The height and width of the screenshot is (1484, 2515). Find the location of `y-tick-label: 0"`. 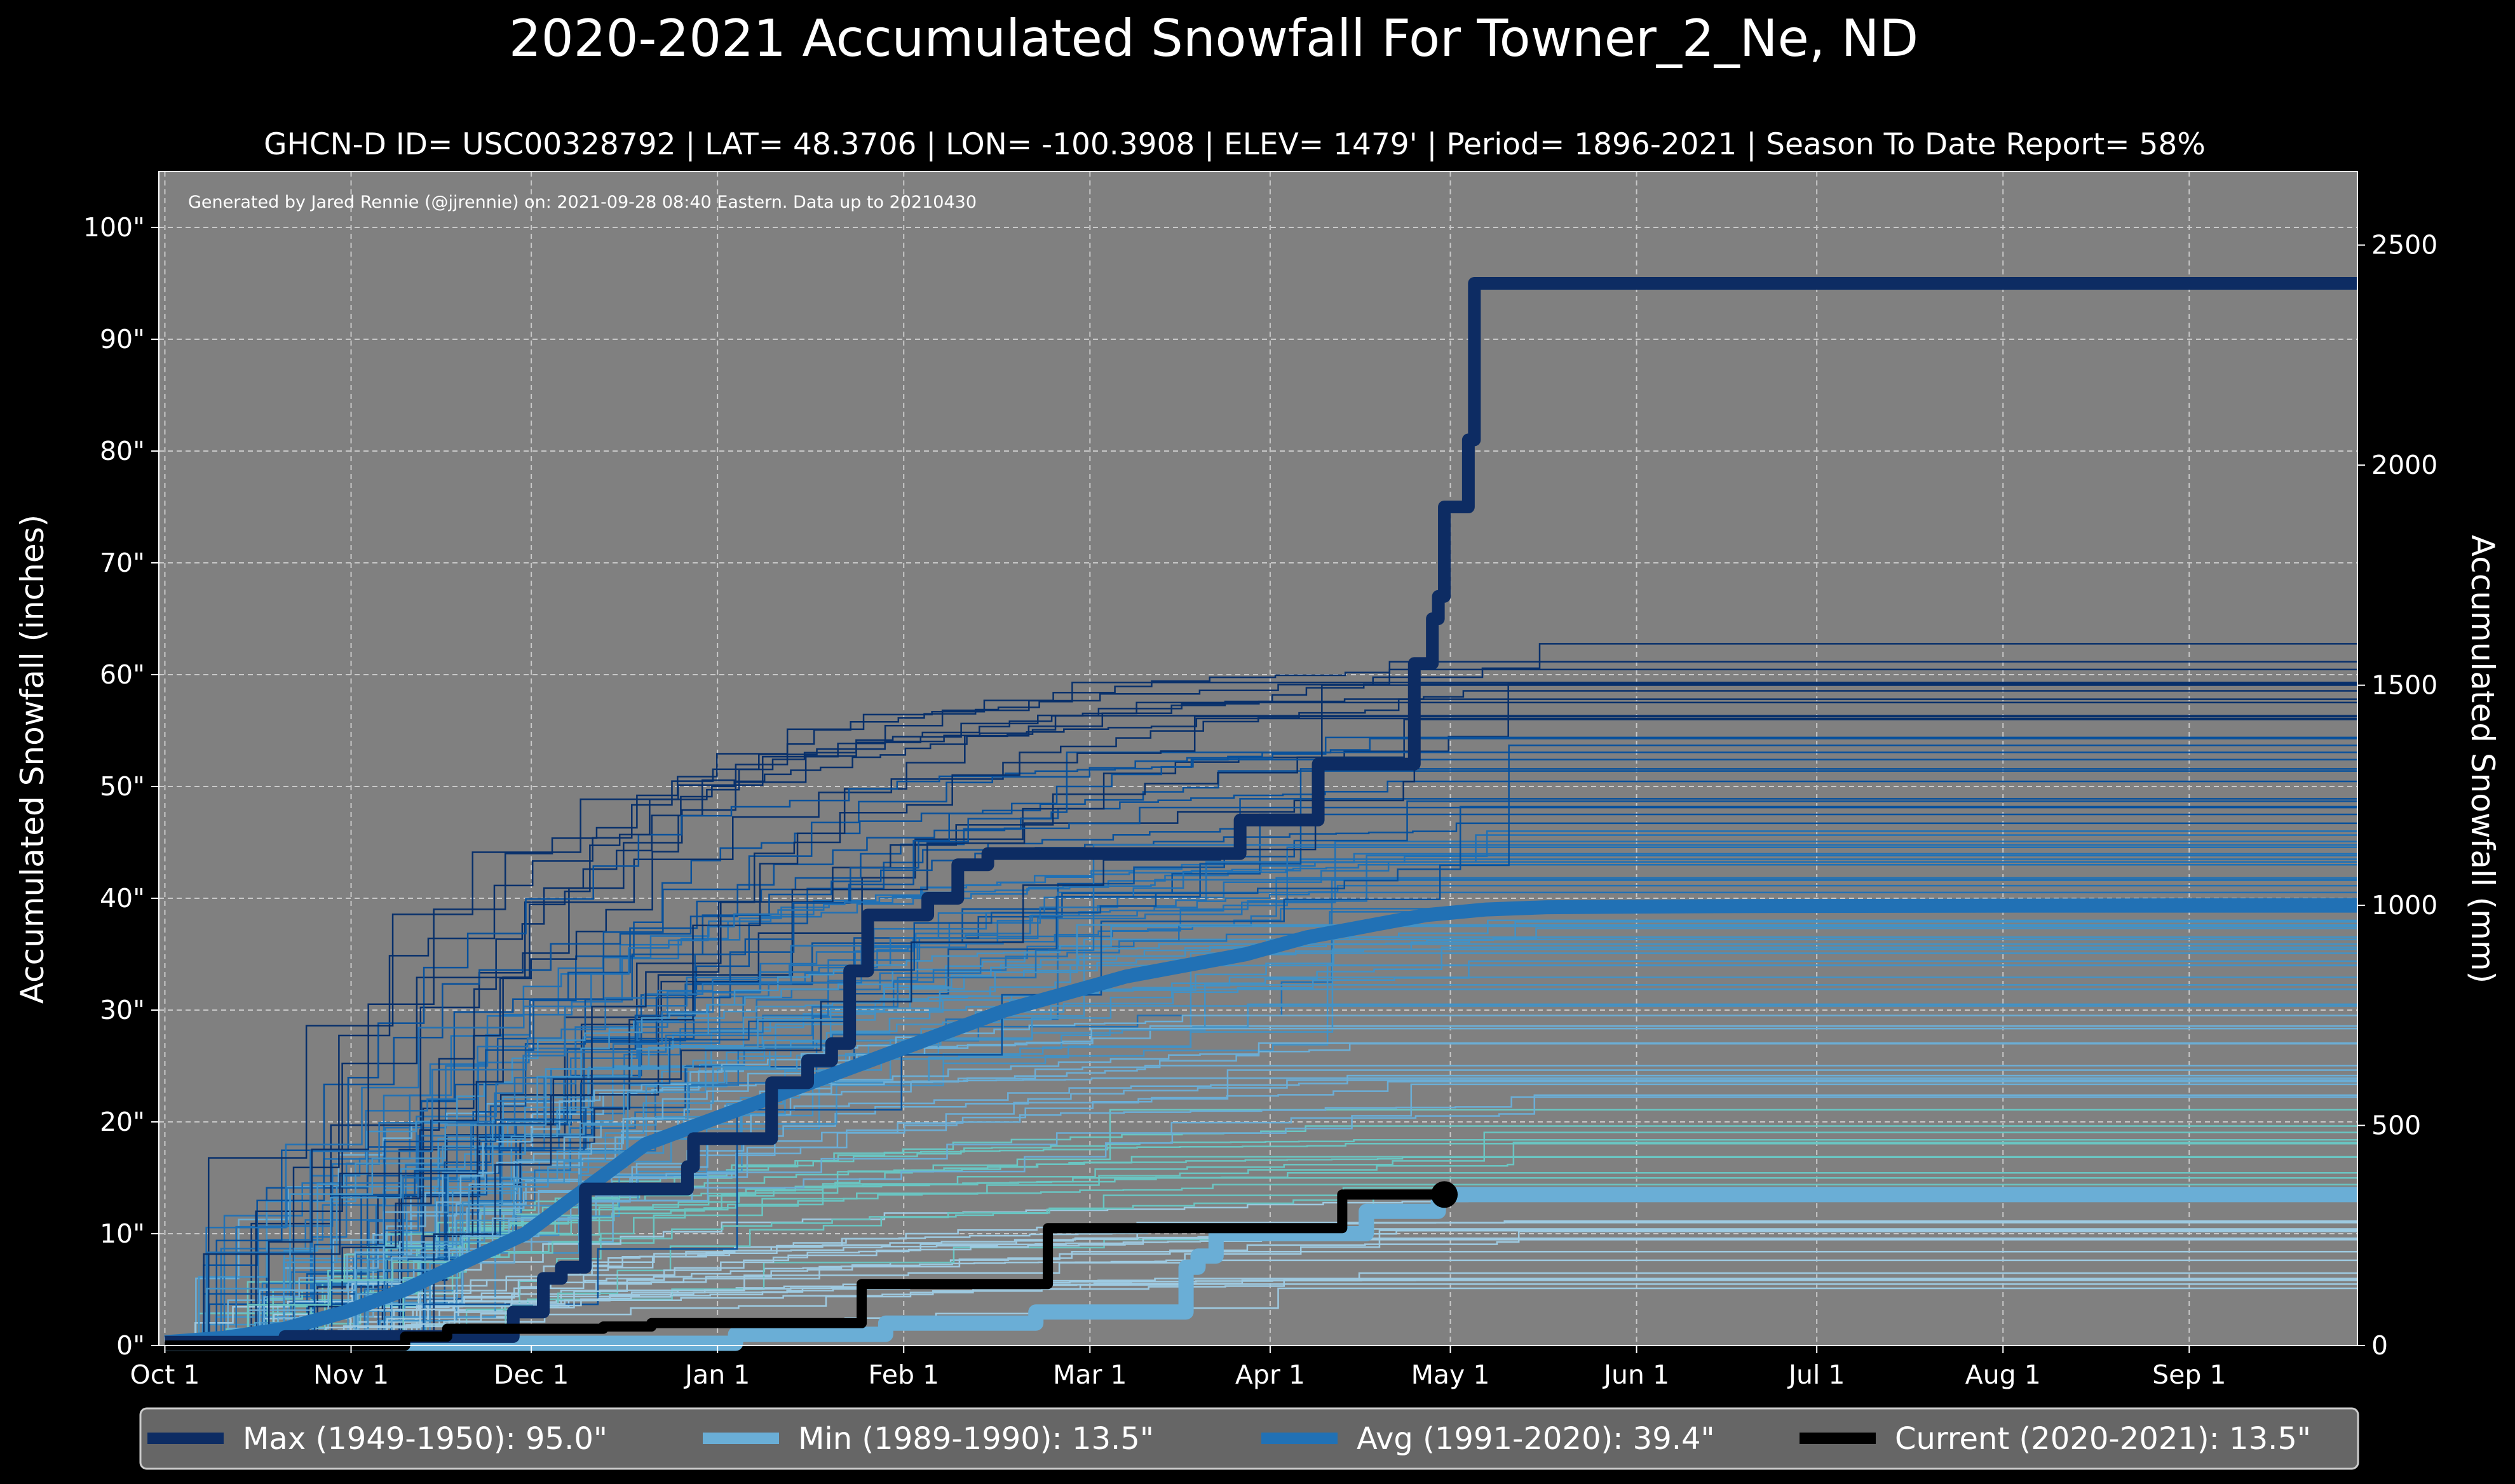

y-tick-label: 0" is located at coordinates (130, 1345).